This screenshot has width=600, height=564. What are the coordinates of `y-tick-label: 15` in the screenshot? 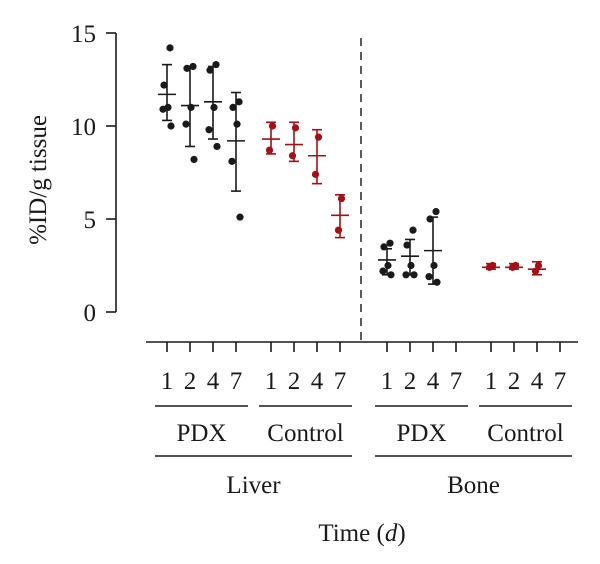 It's located at (83, 34).